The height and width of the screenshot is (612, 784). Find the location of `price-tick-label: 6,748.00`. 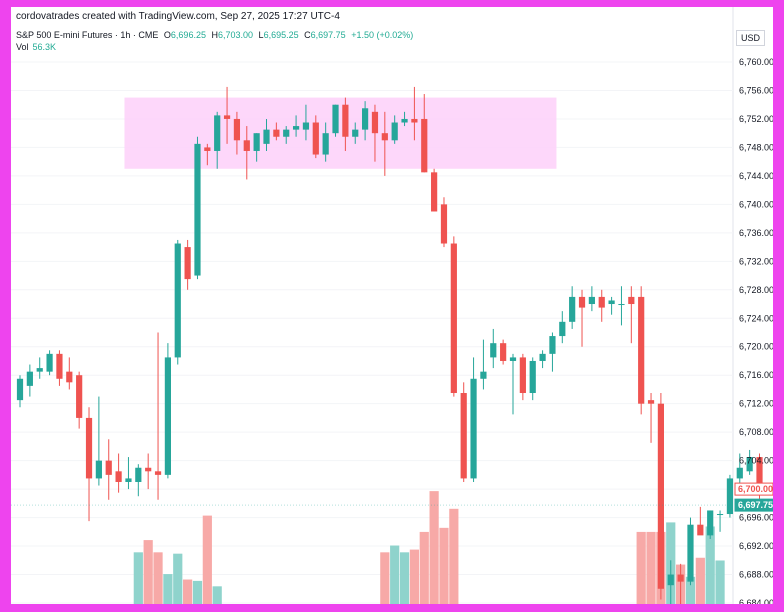

price-tick-label: 6,748.00 is located at coordinates (756, 147).